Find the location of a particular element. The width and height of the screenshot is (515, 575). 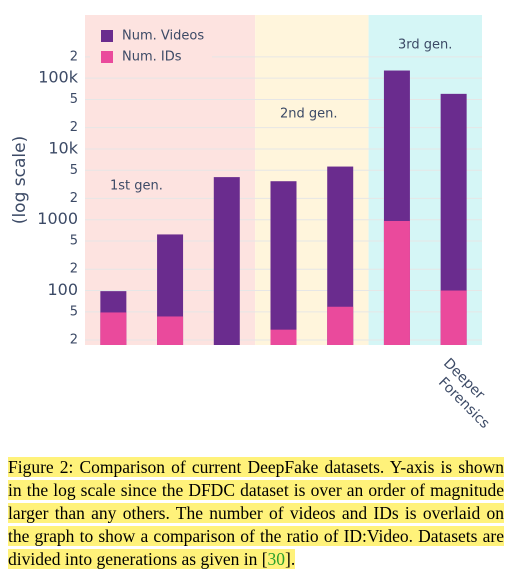

x-tick-label: DeeperForensics is located at coordinates (466, 393).